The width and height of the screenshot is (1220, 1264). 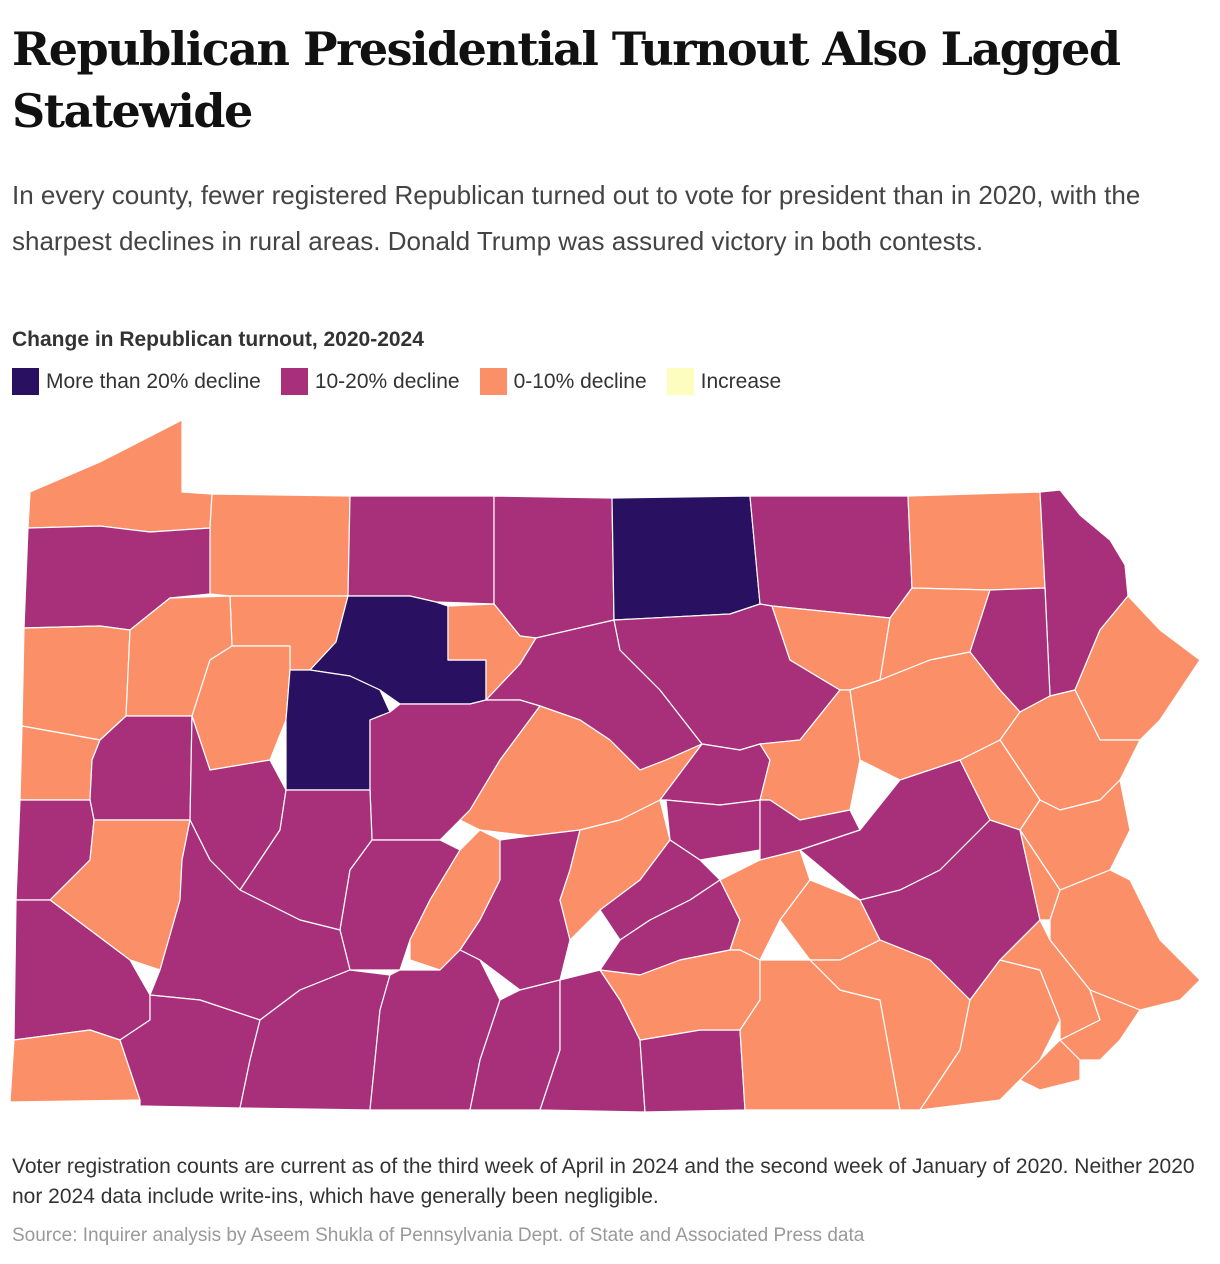 I want to click on county-philadelphia, so click(x=1100, y=1025).